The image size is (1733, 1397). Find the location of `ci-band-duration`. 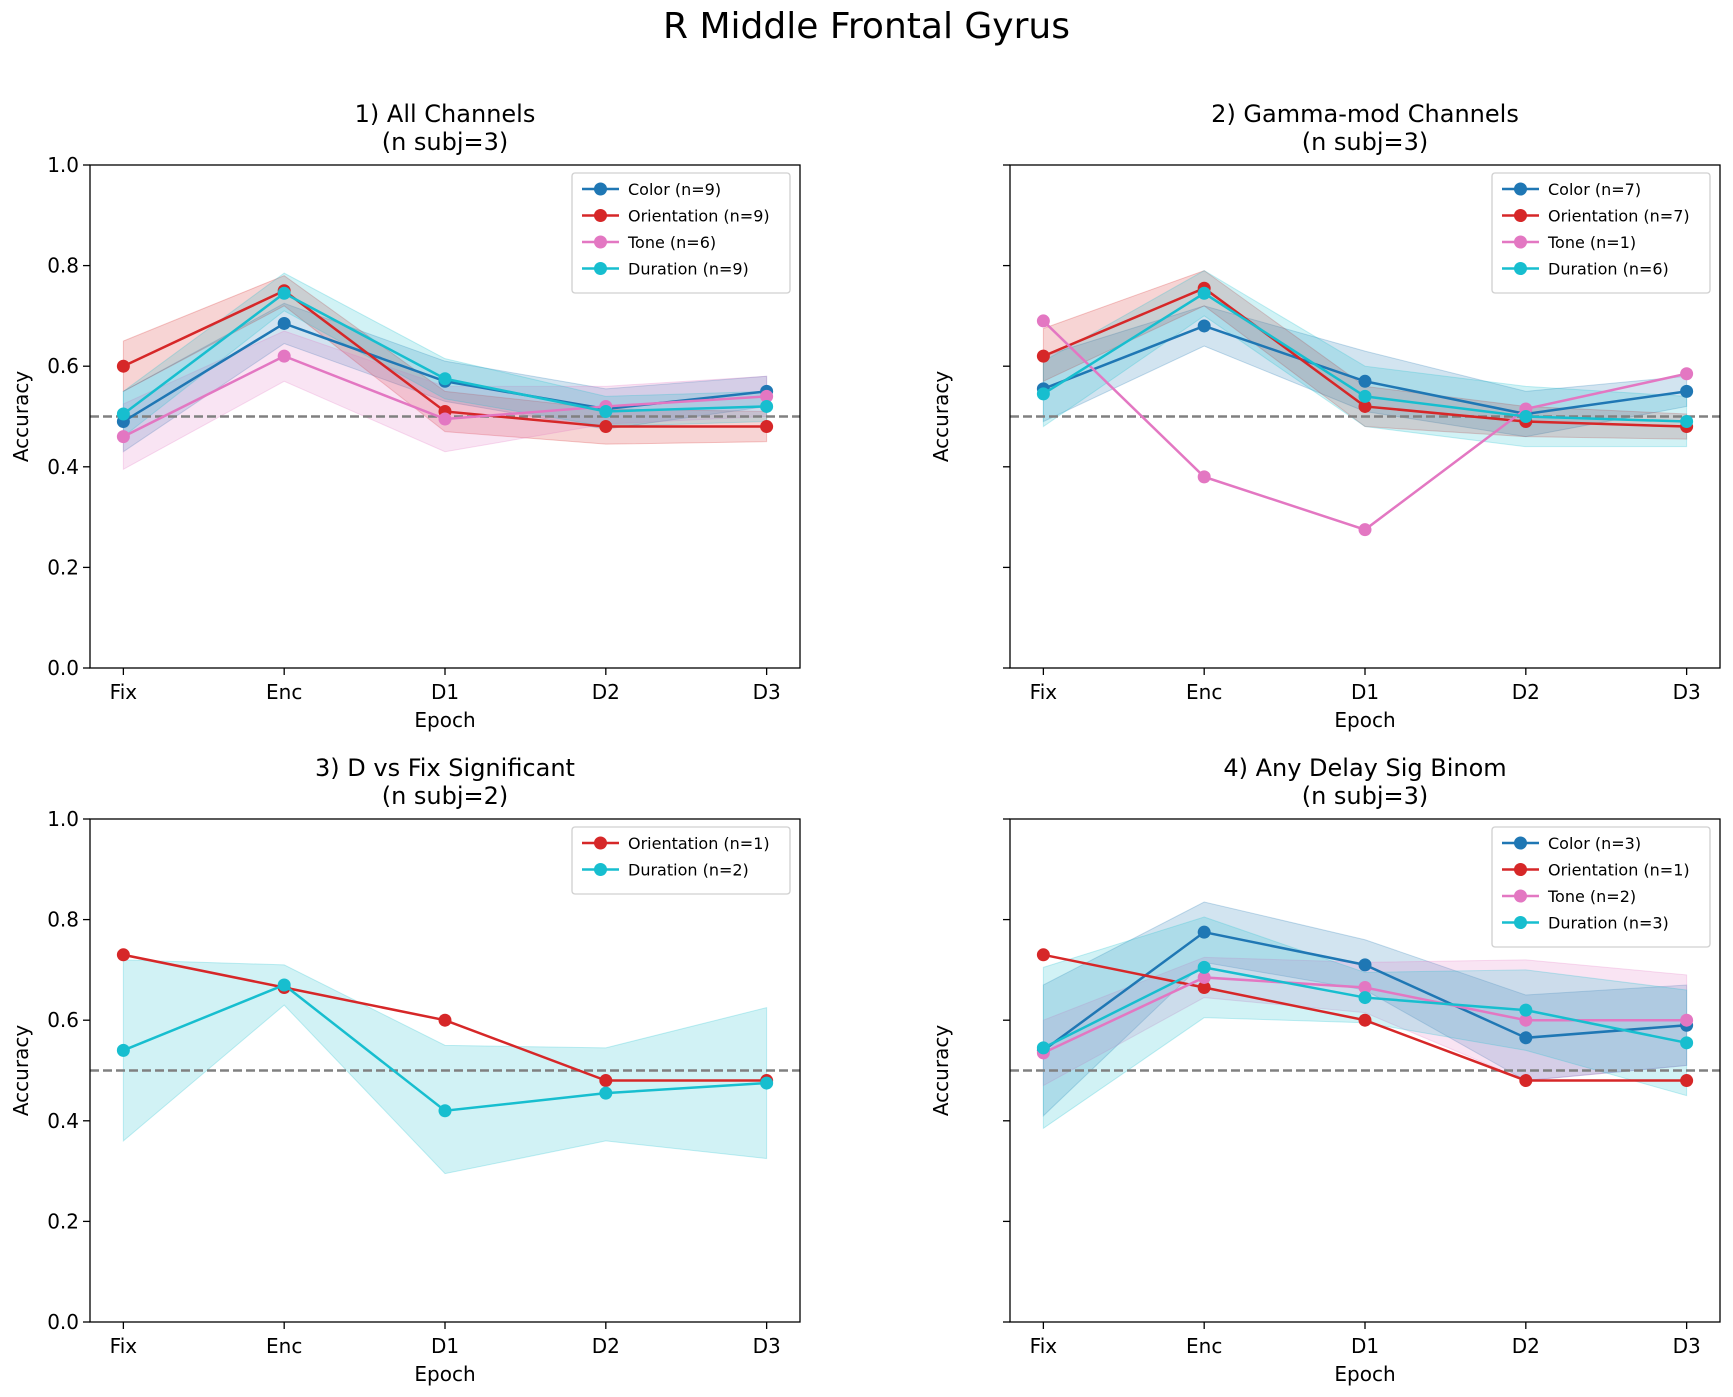

ci-band-duration is located at coordinates (445, 1067).